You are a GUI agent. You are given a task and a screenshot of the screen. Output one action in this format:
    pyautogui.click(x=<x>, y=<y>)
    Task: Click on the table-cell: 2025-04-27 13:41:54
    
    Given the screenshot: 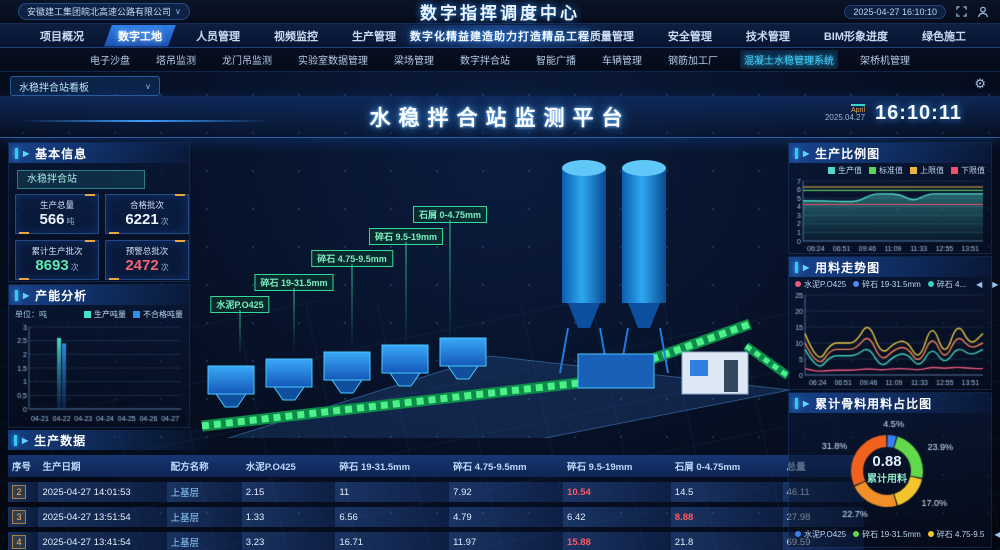 What is the action you would take?
    pyautogui.click(x=102, y=541)
    